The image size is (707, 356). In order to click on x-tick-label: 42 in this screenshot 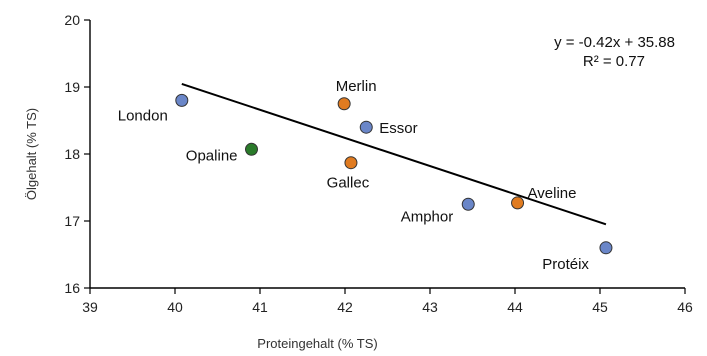, I will do `click(345, 307)`.